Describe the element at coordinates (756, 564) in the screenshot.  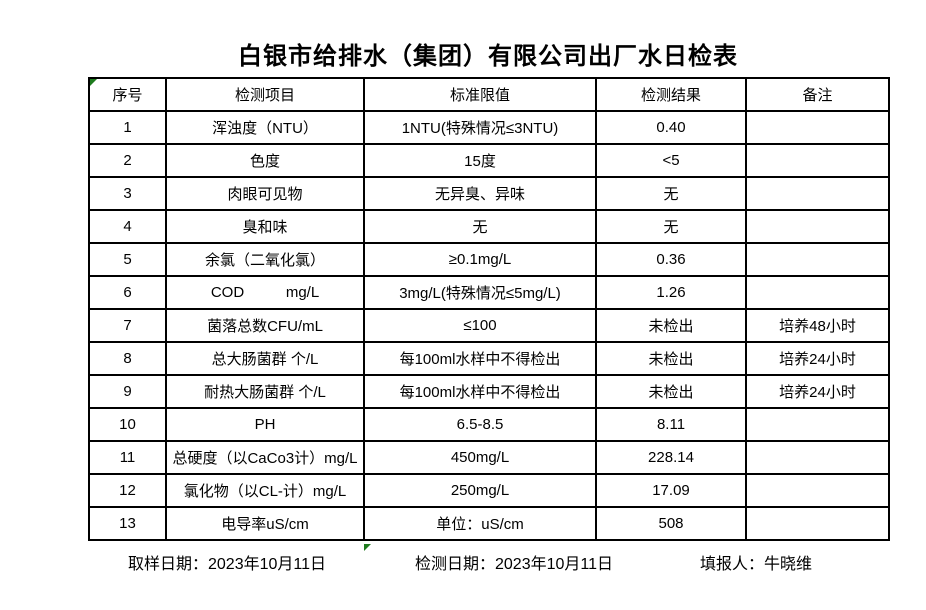
I see `reporter-label: 填报人：牛晓维` at that location.